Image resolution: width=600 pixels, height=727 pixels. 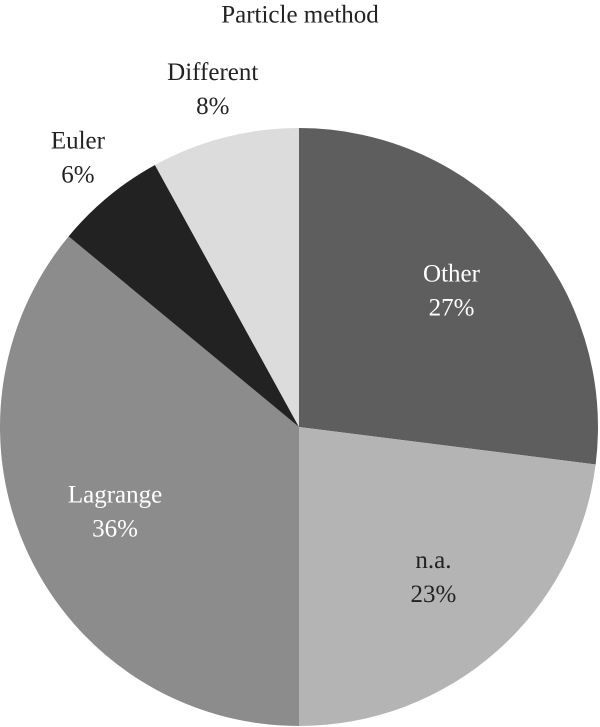 What do you see at coordinates (115, 528) in the screenshot?
I see `value-label: 36%` at bounding box center [115, 528].